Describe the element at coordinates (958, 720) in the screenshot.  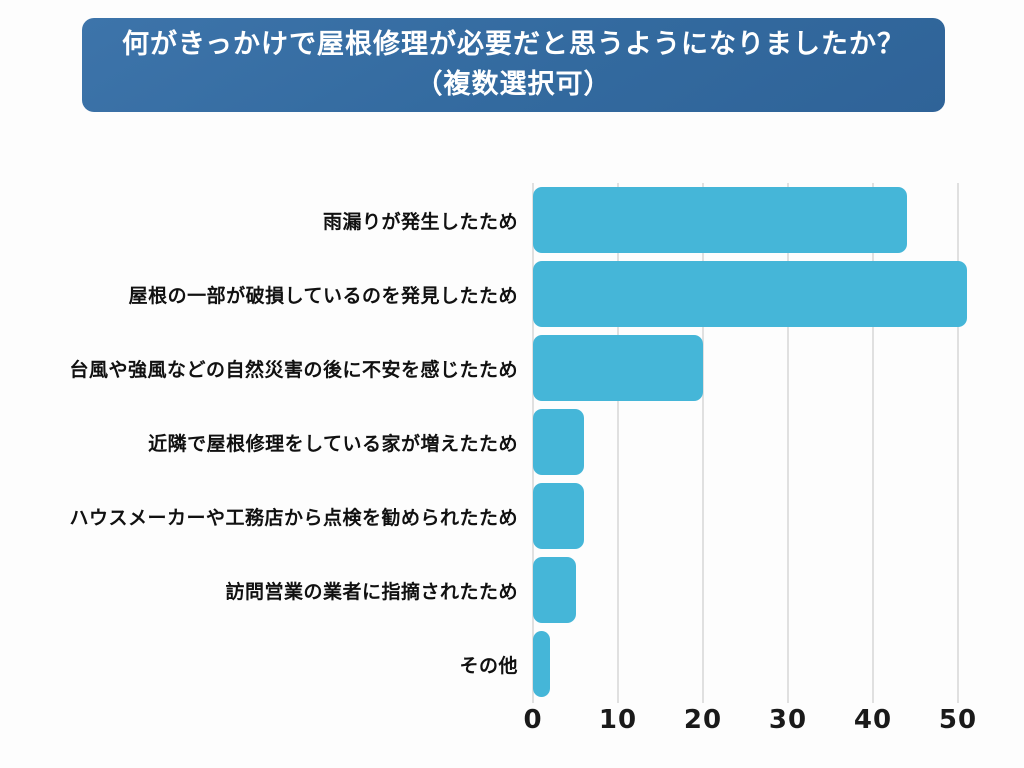
I see `x-tick-label-50: 50` at that location.